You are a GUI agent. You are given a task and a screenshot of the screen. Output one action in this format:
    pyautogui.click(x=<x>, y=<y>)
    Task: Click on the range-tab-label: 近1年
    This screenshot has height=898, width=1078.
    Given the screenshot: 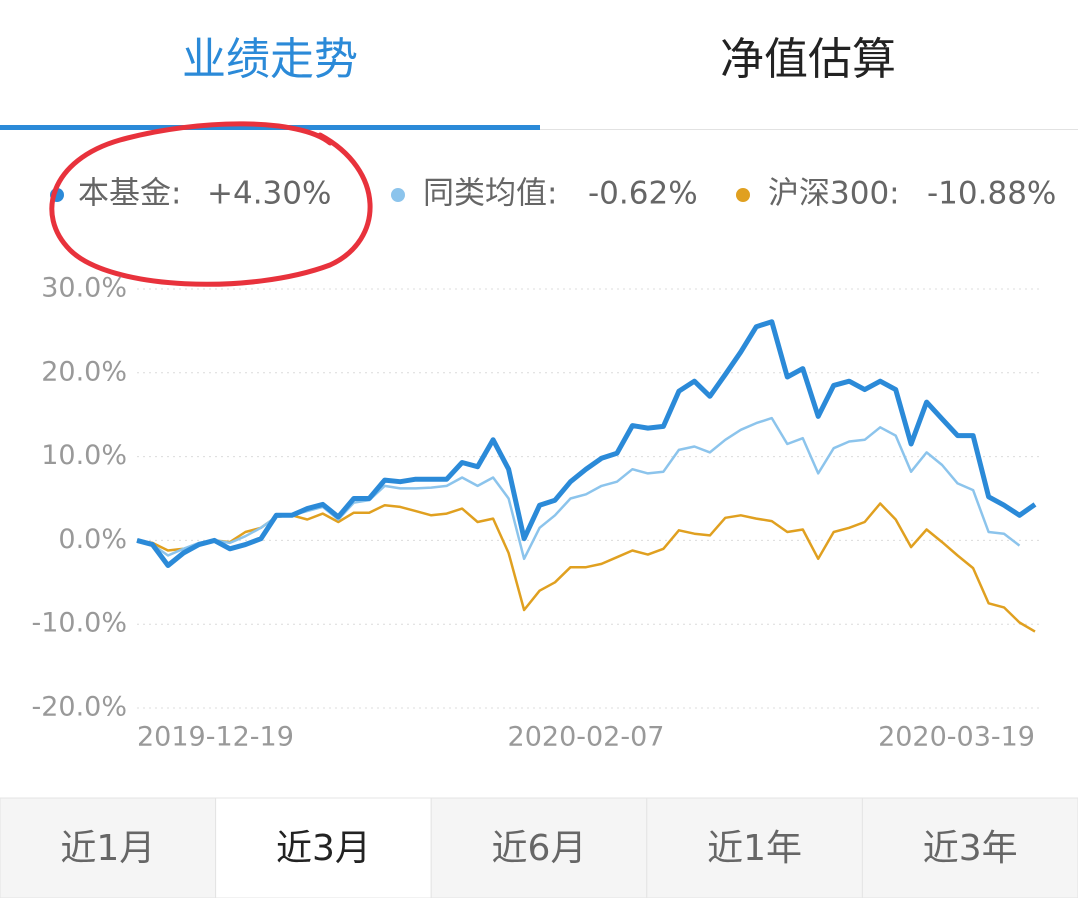 What is the action you would take?
    pyautogui.click(x=754, y=848)
    